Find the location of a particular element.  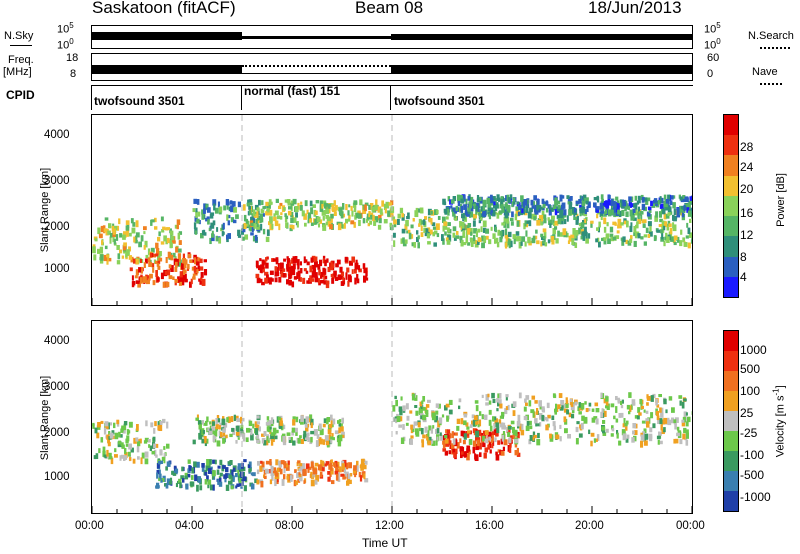

vel-cb-tick-neg500: -500 is located at coordinates (752, 475).